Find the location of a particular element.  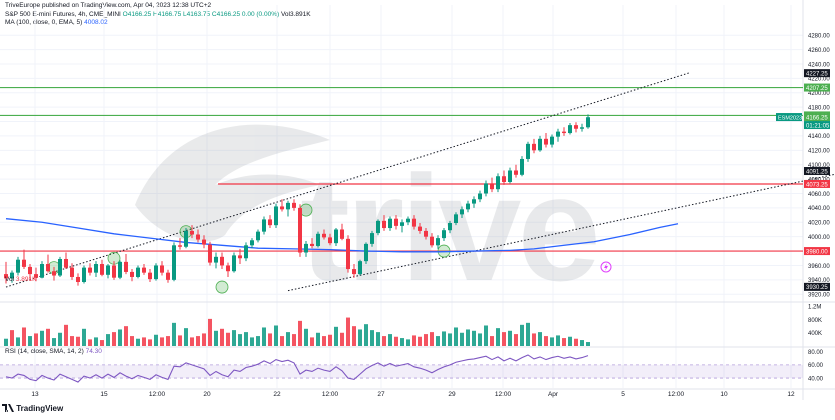

price-tag: 4073.25 is located at coordinates (817, 183).